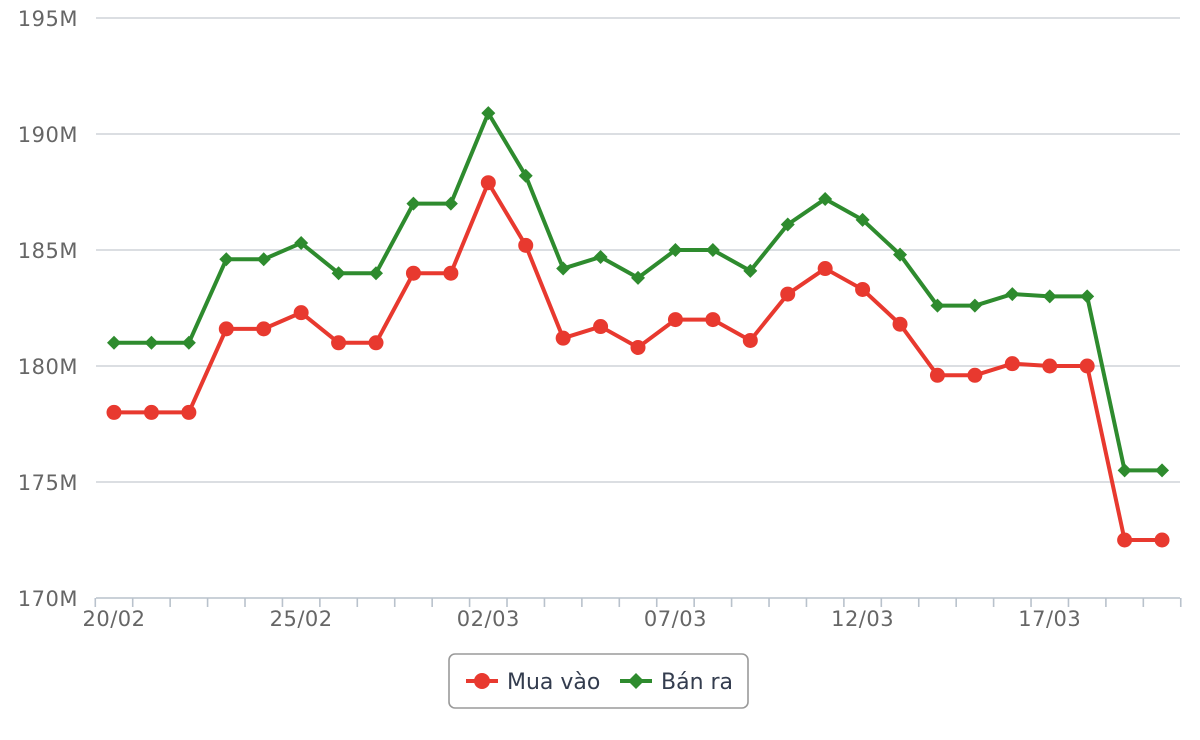  What do you see at coordinates (638, 602) in the screenshot?
I see `x-axis-tick-marks` at bounding box center [638, 602].